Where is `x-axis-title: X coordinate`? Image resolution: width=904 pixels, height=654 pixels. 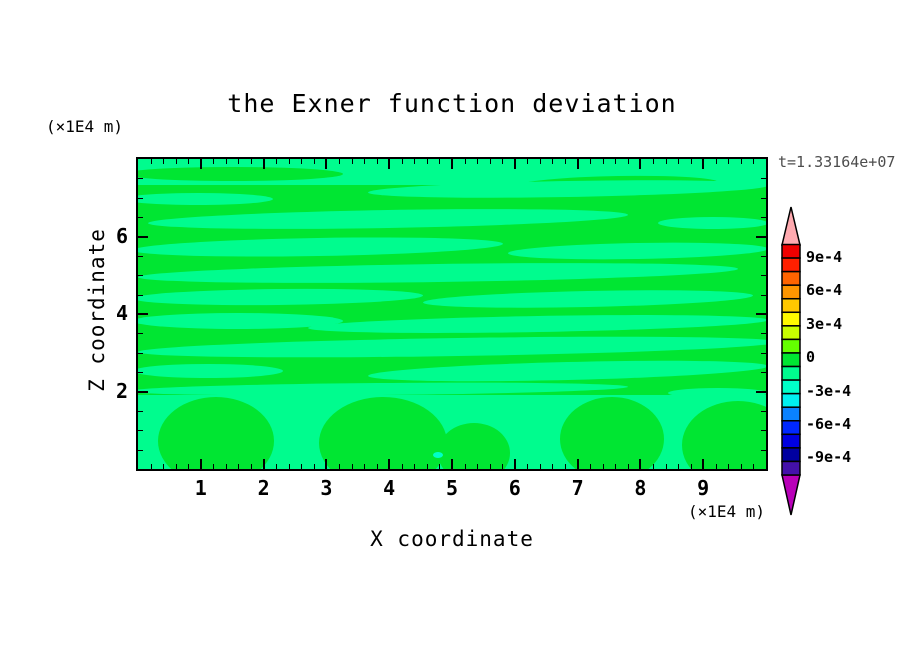 x-axis-title: X coordinate is located at coordinates (452, 539).